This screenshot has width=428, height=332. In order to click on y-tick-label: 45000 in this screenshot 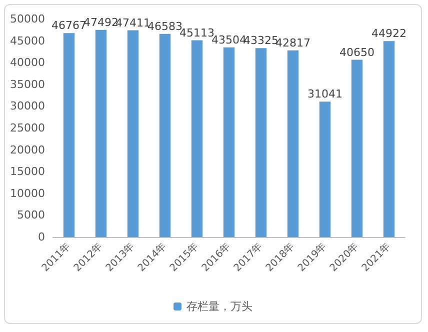, I will do `click(27, 41)`.